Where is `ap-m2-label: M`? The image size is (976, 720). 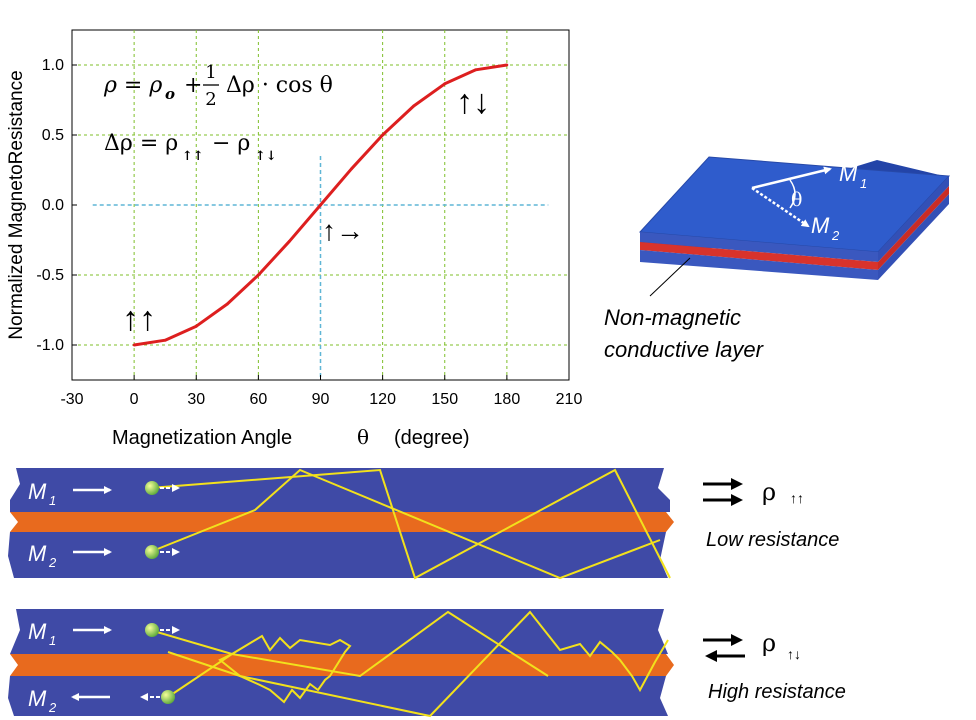 ap-m2-label: M is located at coordinates (37, 698).